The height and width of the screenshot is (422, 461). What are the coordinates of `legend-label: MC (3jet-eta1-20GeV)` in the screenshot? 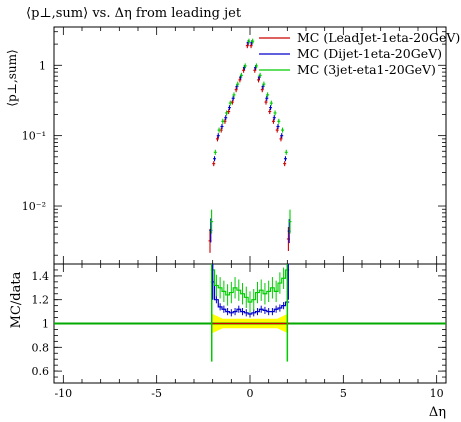 It's located at (366, 69).